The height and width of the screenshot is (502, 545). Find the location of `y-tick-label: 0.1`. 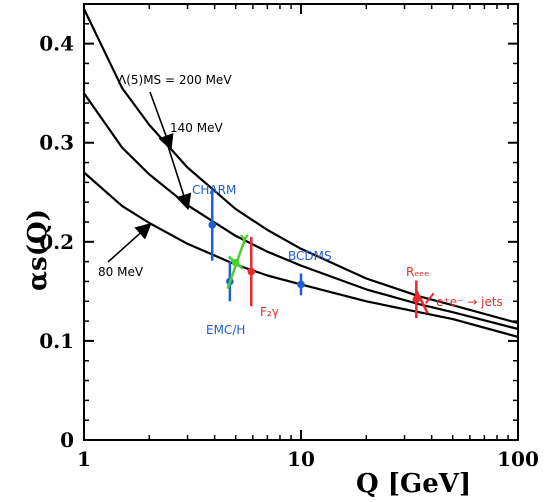

y-tick-label: 0.1 is located at coordinates (56, 341).